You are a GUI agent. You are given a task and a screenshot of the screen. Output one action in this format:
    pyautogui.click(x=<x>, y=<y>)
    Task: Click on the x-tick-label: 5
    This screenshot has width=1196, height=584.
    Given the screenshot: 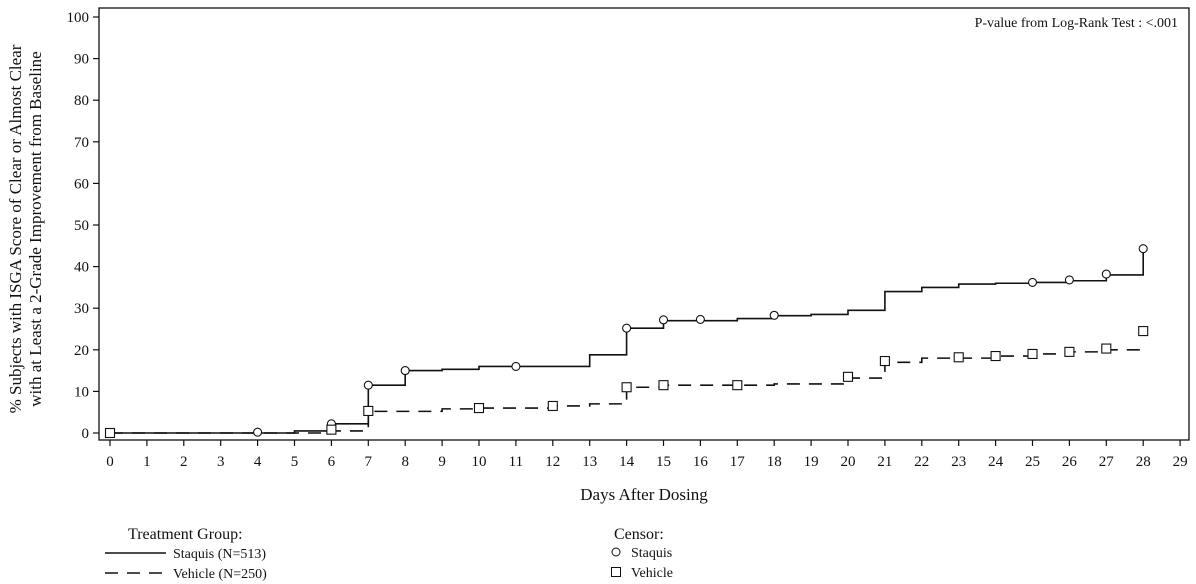 What is the action you would take?
    pyautogui.click(x=295, y=462)
    